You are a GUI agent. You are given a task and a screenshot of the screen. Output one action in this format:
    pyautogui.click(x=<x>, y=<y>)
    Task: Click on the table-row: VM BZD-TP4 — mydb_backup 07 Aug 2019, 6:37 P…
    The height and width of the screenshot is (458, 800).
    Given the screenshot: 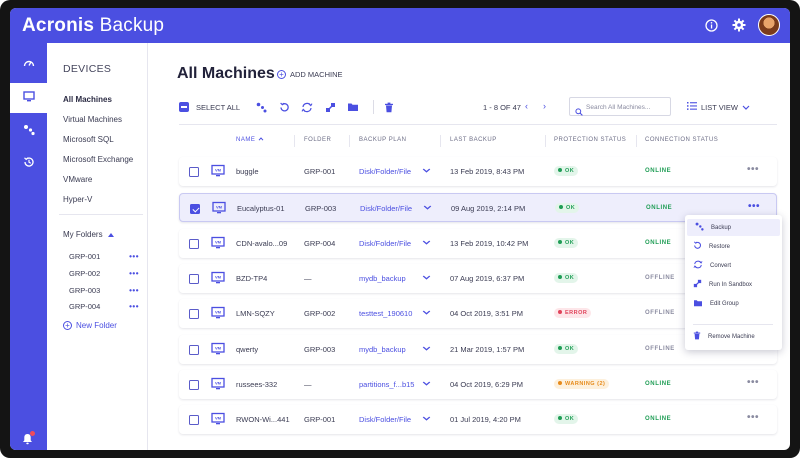 What is the action you would take?
    pyautogui.click(x=478, y=278)
    